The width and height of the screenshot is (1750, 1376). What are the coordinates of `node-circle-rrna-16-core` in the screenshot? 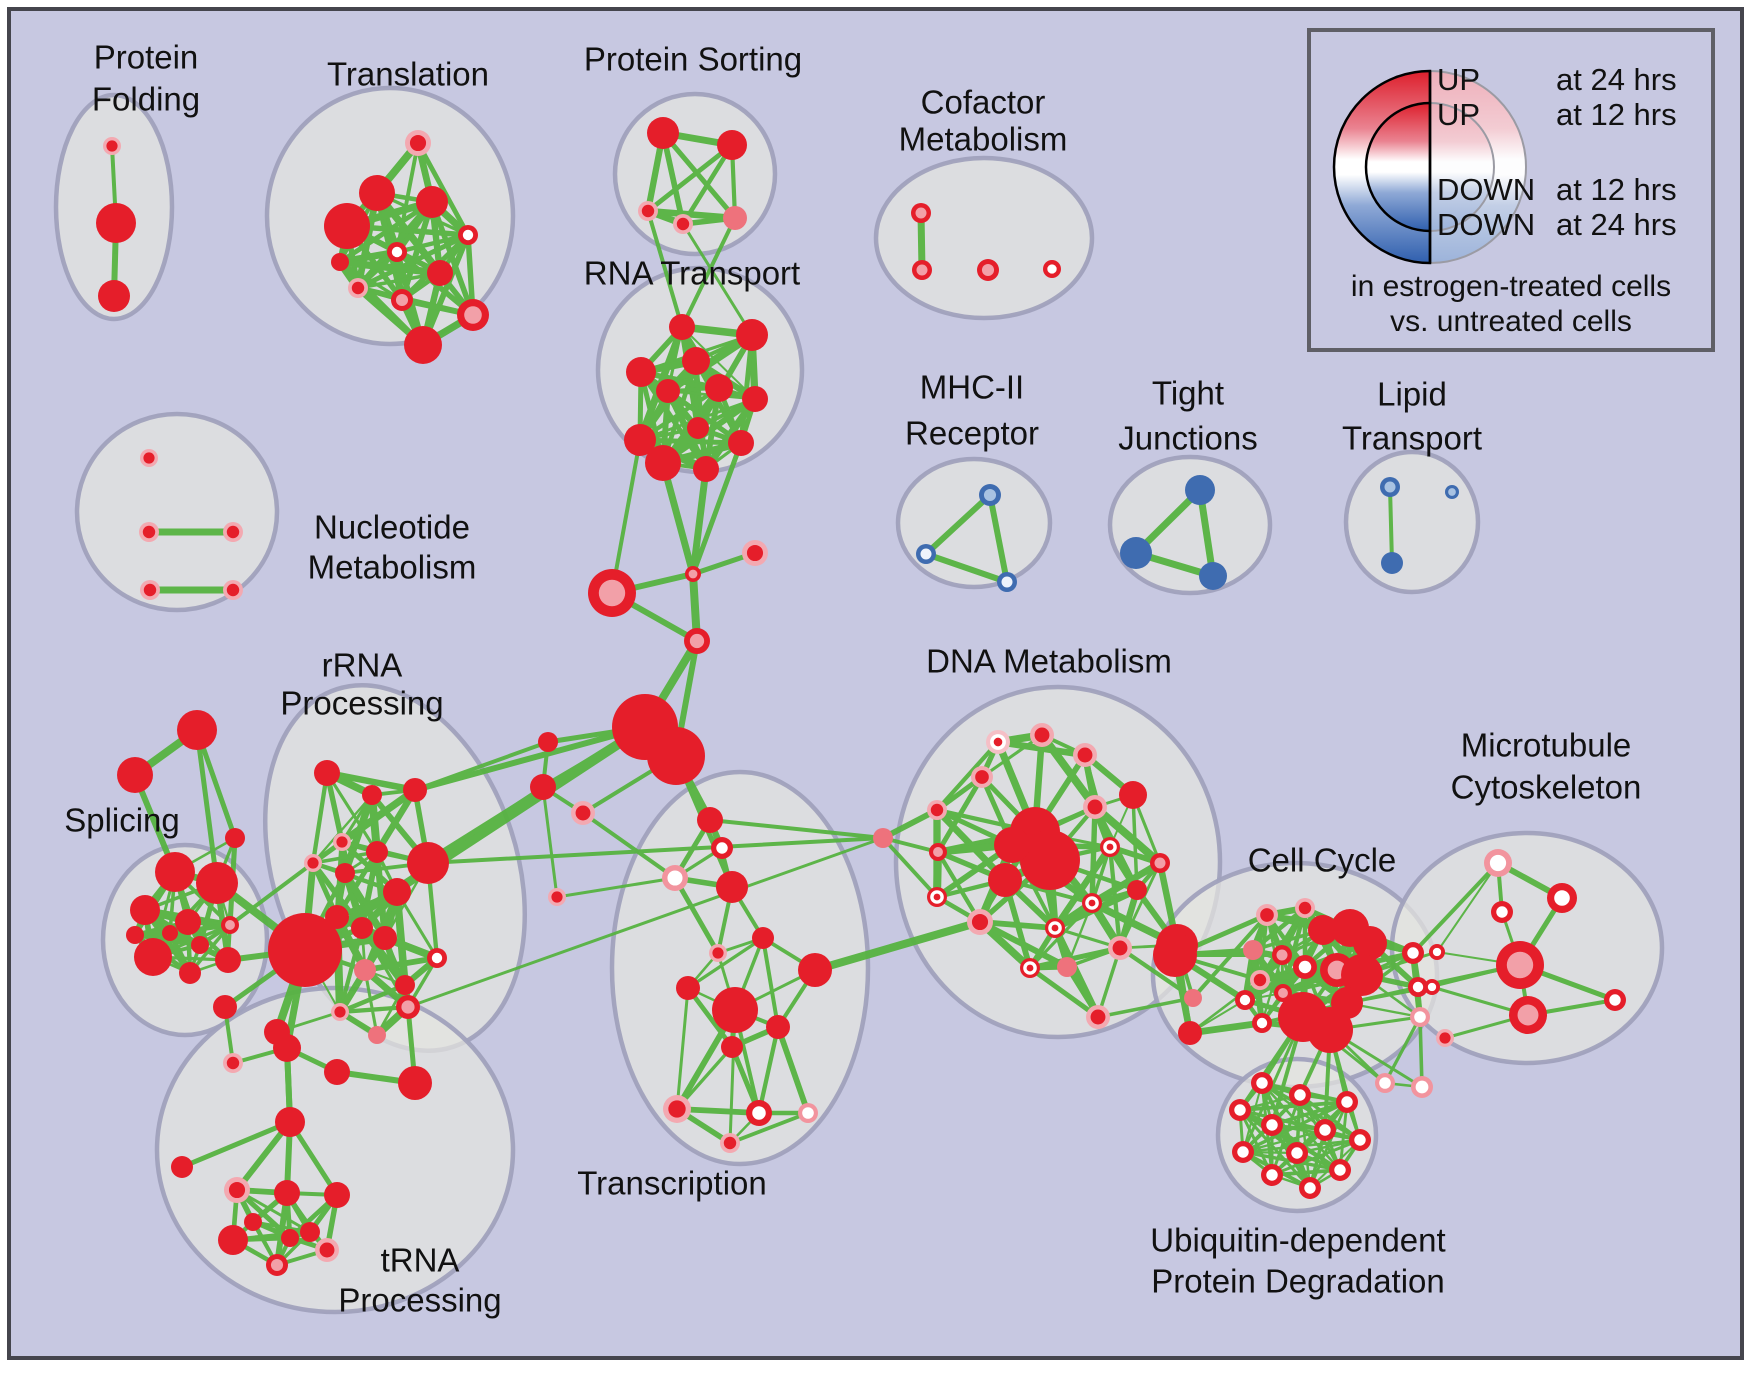 It's located at (340, 1012).